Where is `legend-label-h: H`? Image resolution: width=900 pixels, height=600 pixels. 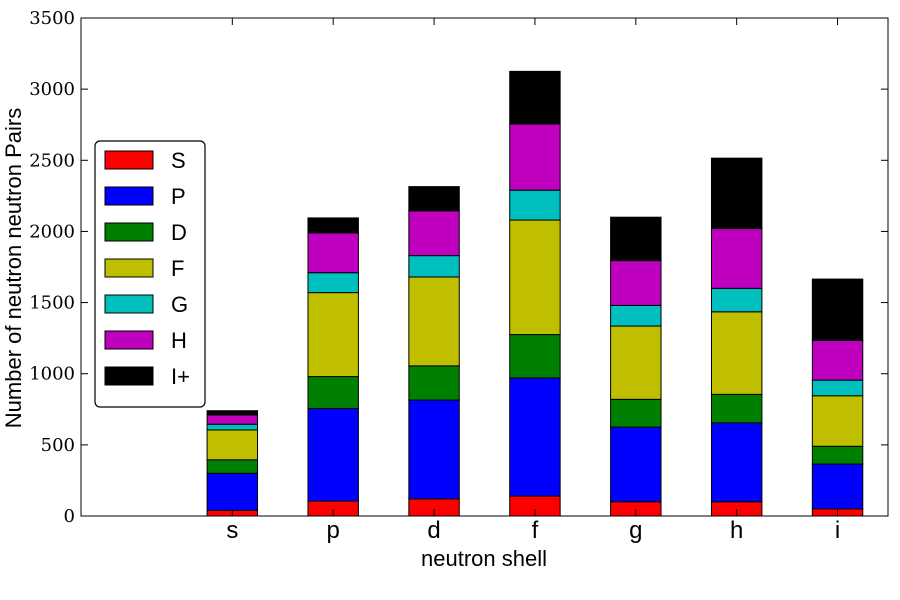
legend-label-h: H is located at coordinates (179, 340).